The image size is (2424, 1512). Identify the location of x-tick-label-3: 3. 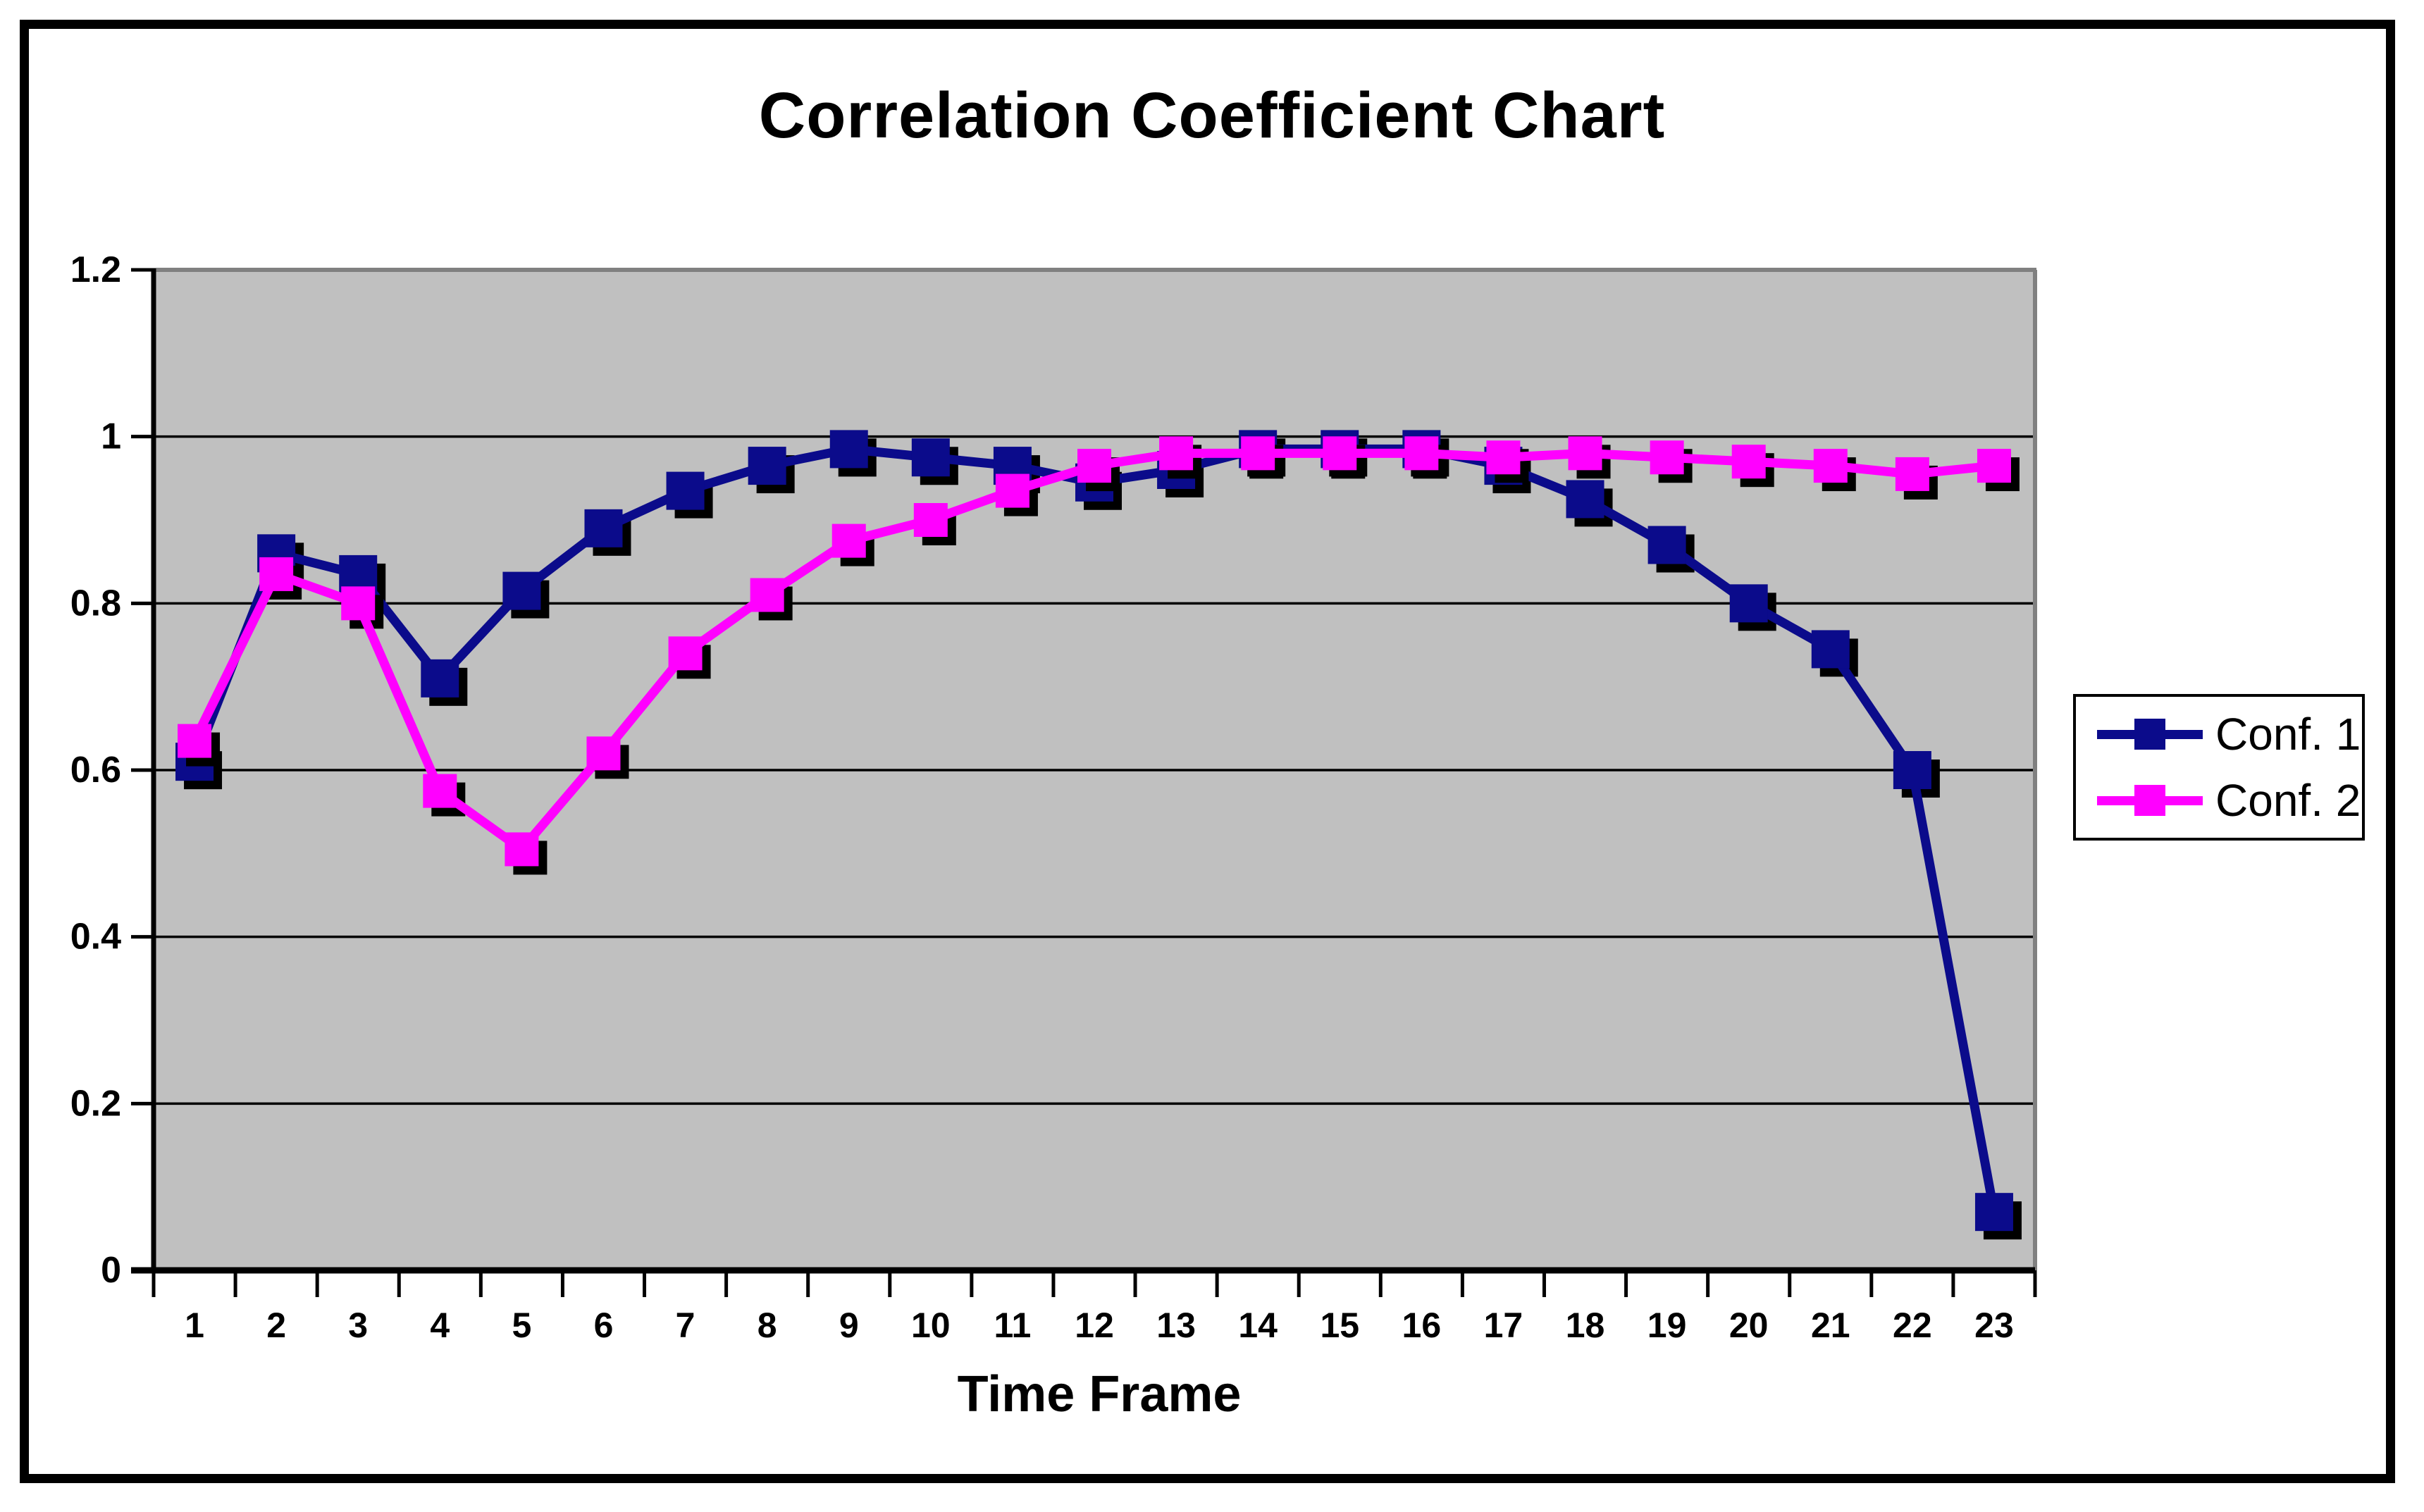
(358, 1325).